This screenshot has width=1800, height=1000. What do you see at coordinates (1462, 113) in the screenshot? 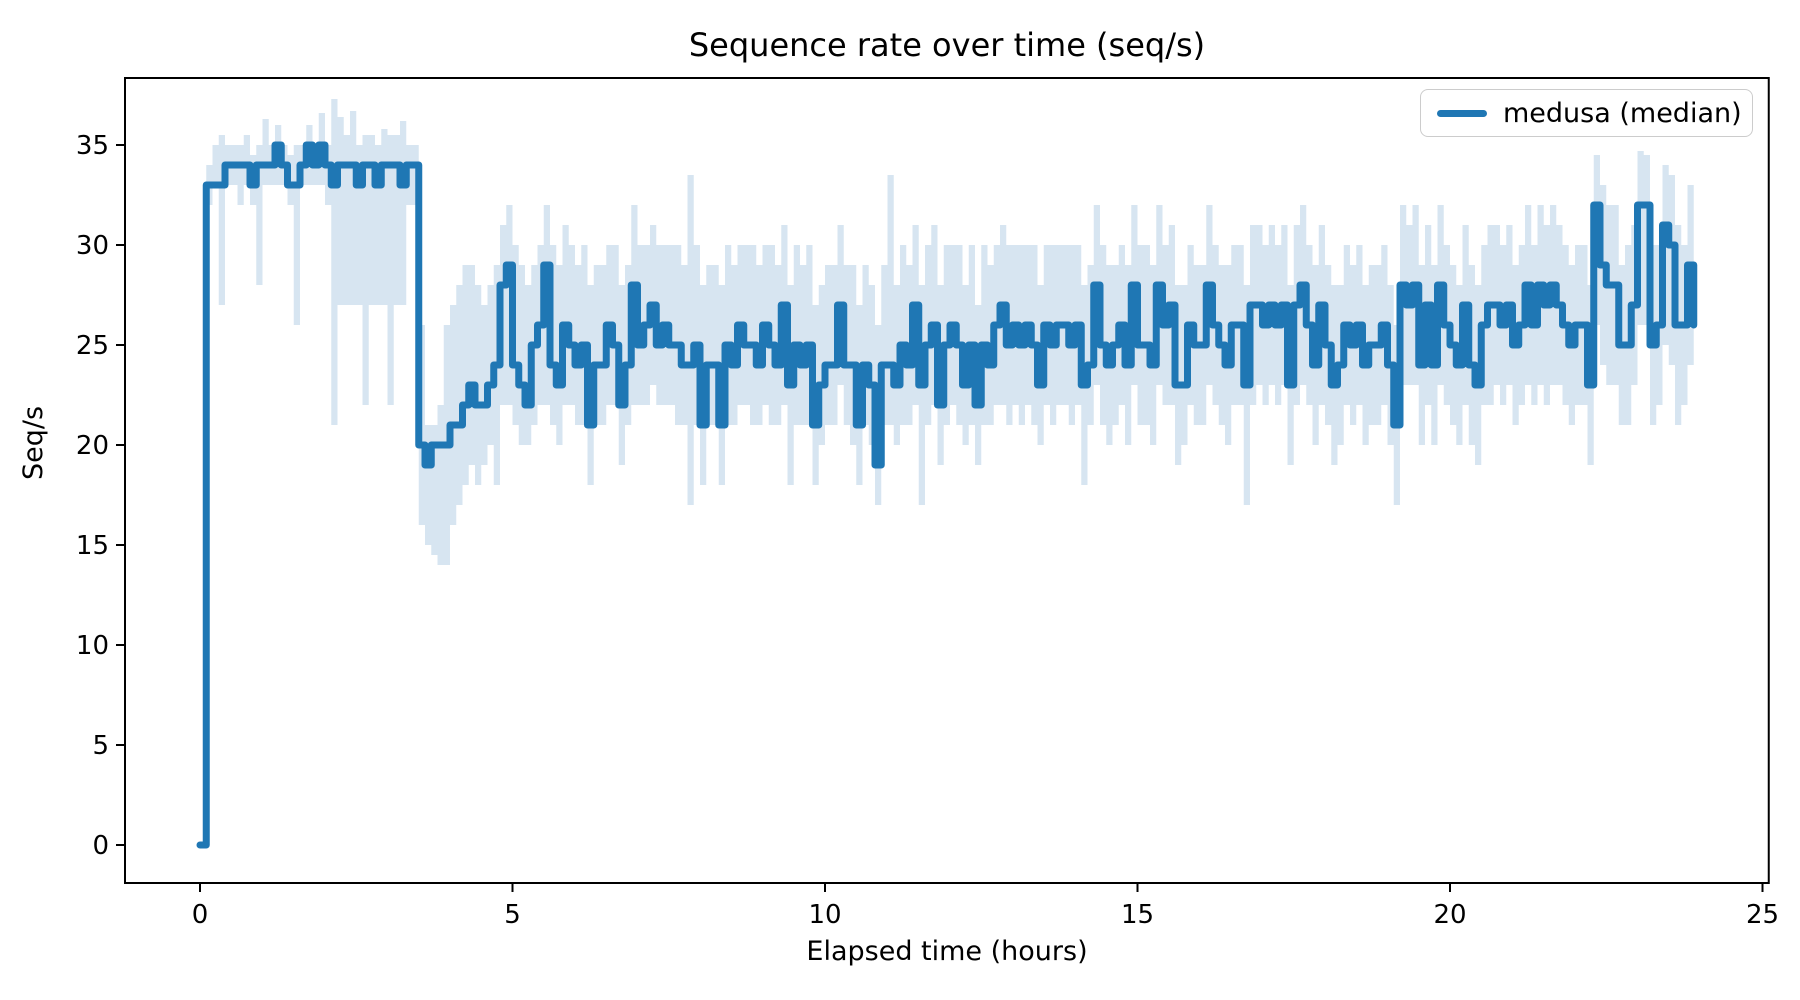
I see `legend-handle-line` at bounding box center [1462, 113].